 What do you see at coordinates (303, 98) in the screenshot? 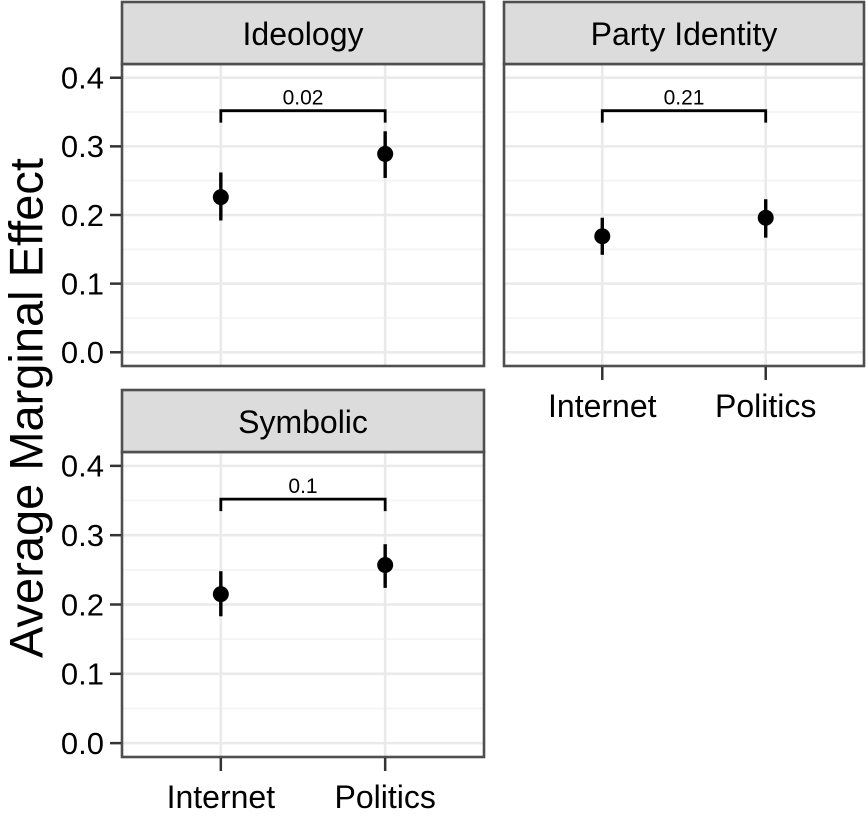
I see `comparison-label: 0.02` at bounding box center [303, 98].